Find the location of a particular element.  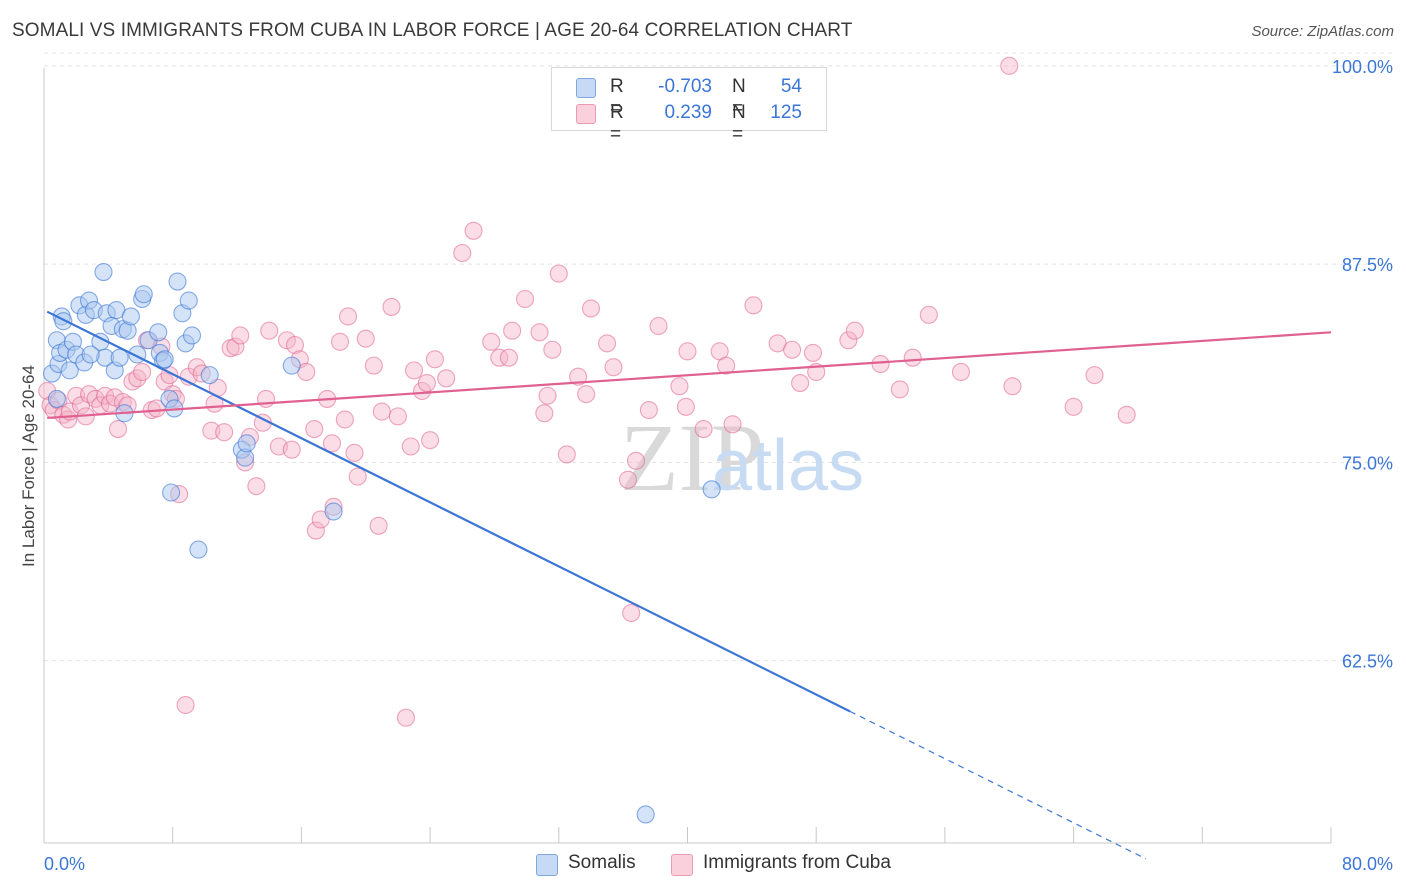

trend-somali-extrapolated is located at coordinates (998, 785).